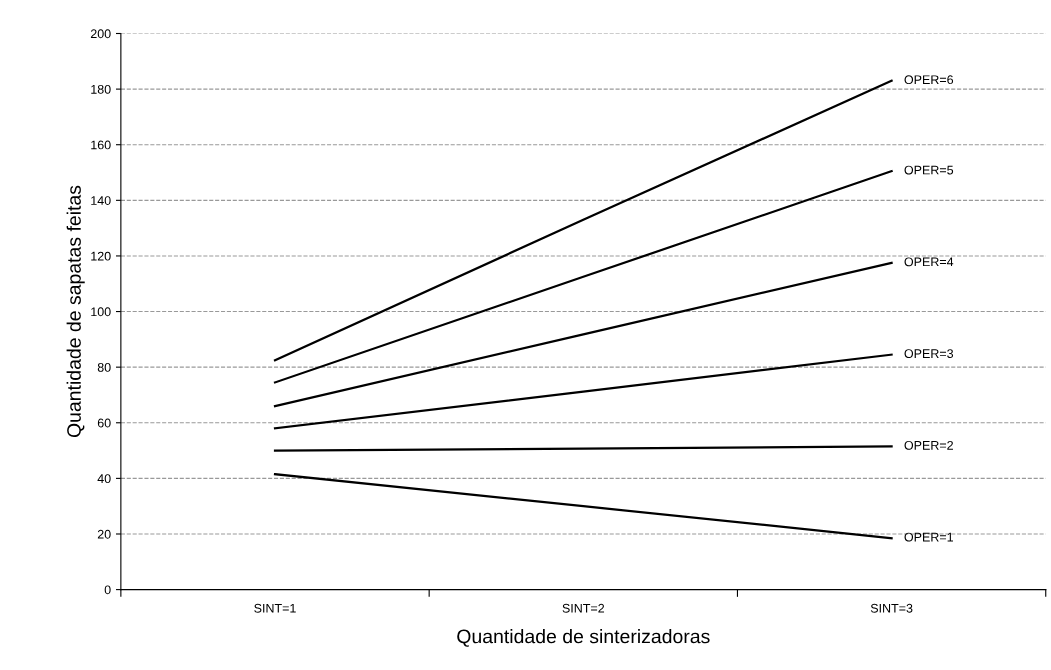 The width and height of the screenshot is (1051, 670). I want to click on y-tick-label: 140, so click(101, 200).